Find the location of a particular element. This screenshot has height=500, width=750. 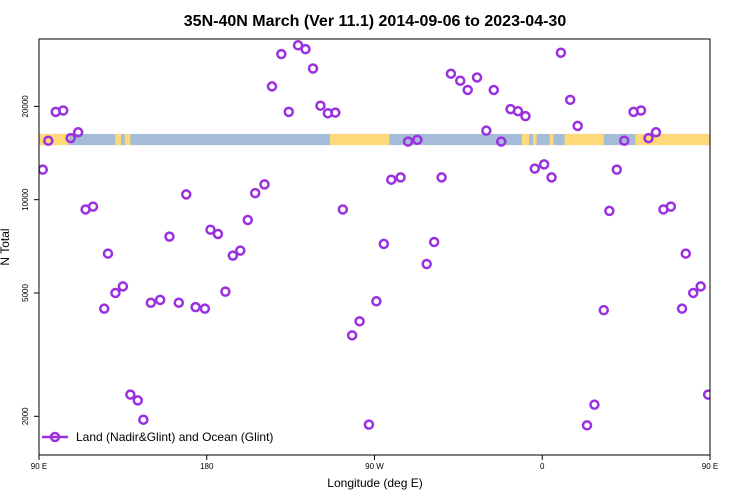

x-axis: 90 E 180 90 W 0 90 E is located at coordinates (374, 463).